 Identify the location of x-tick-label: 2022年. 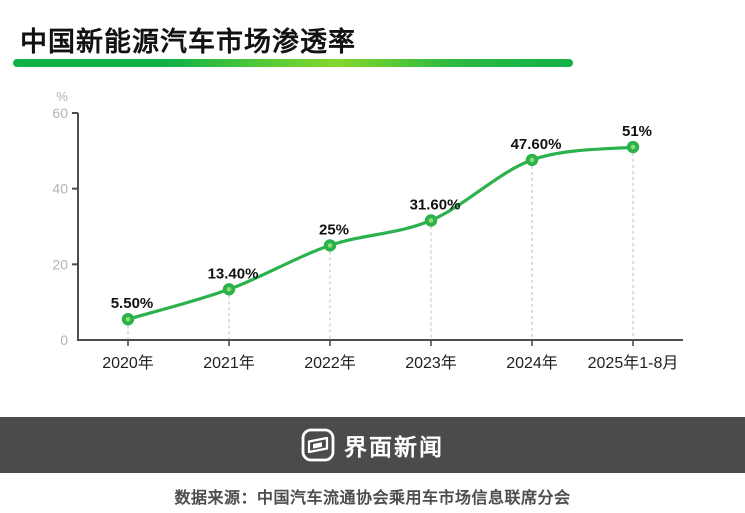
(330, 363).